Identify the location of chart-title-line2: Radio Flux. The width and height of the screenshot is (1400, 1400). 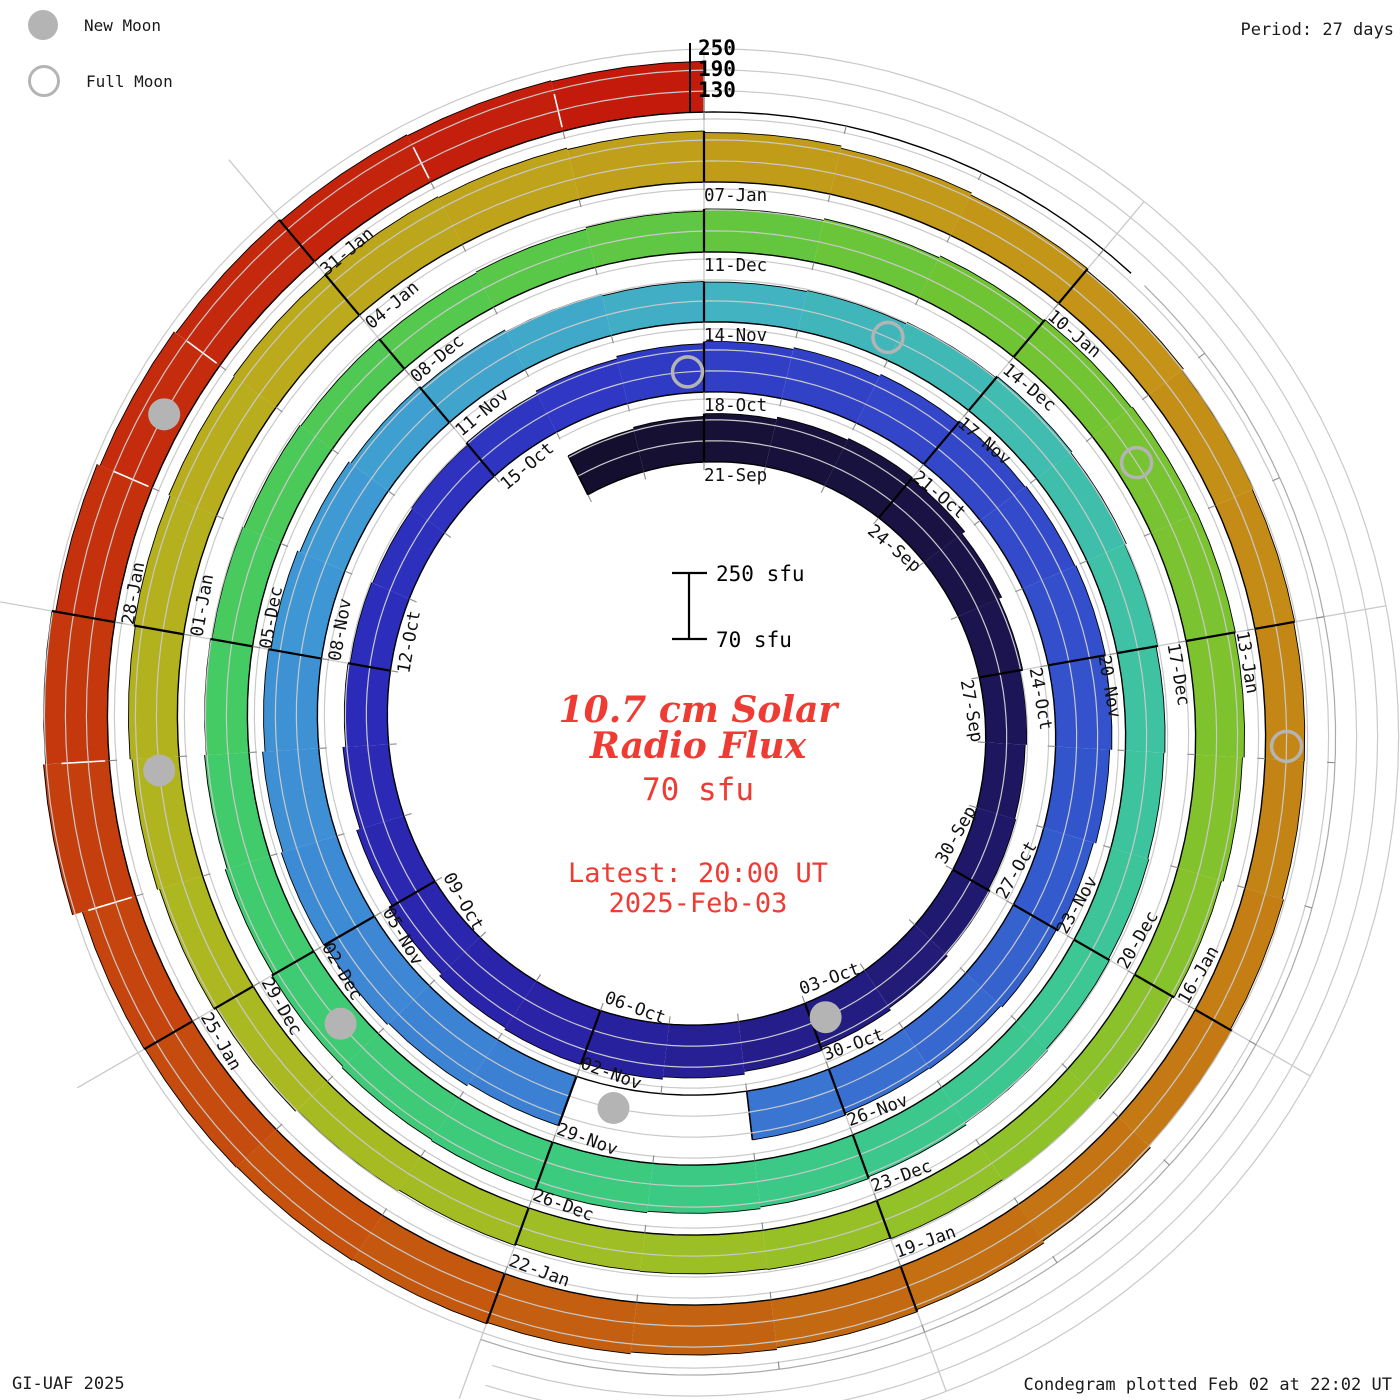
(698, 746).